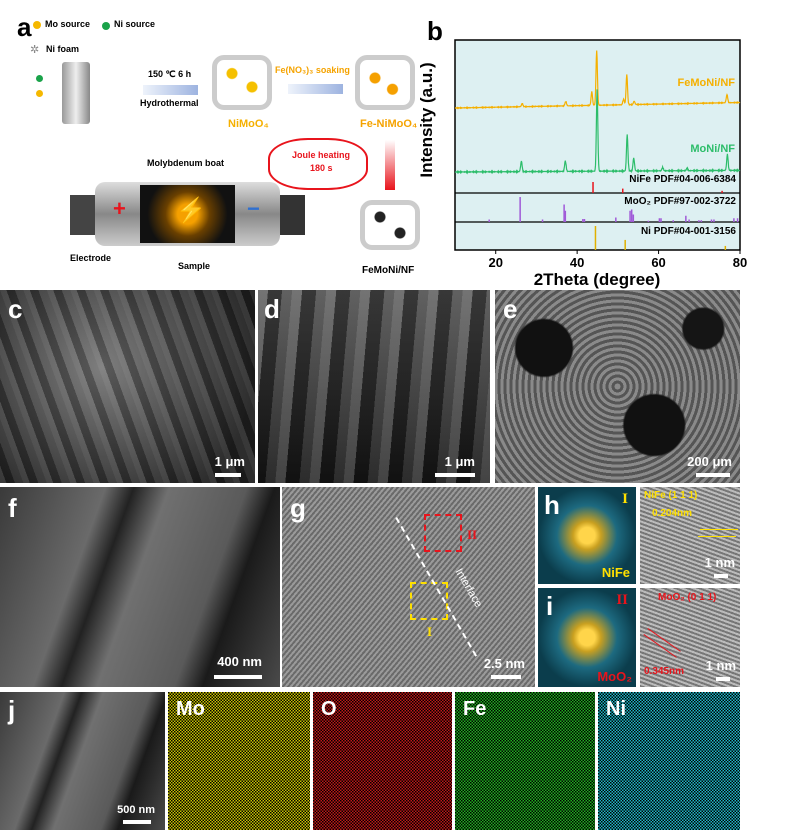 The width and height of the screenshot is (800, 831). What do you see at coordinates (707, 83) in the screenshot?
I see `series-label-femoni: FeMoNi/NF` at bounding box center [707, 83].